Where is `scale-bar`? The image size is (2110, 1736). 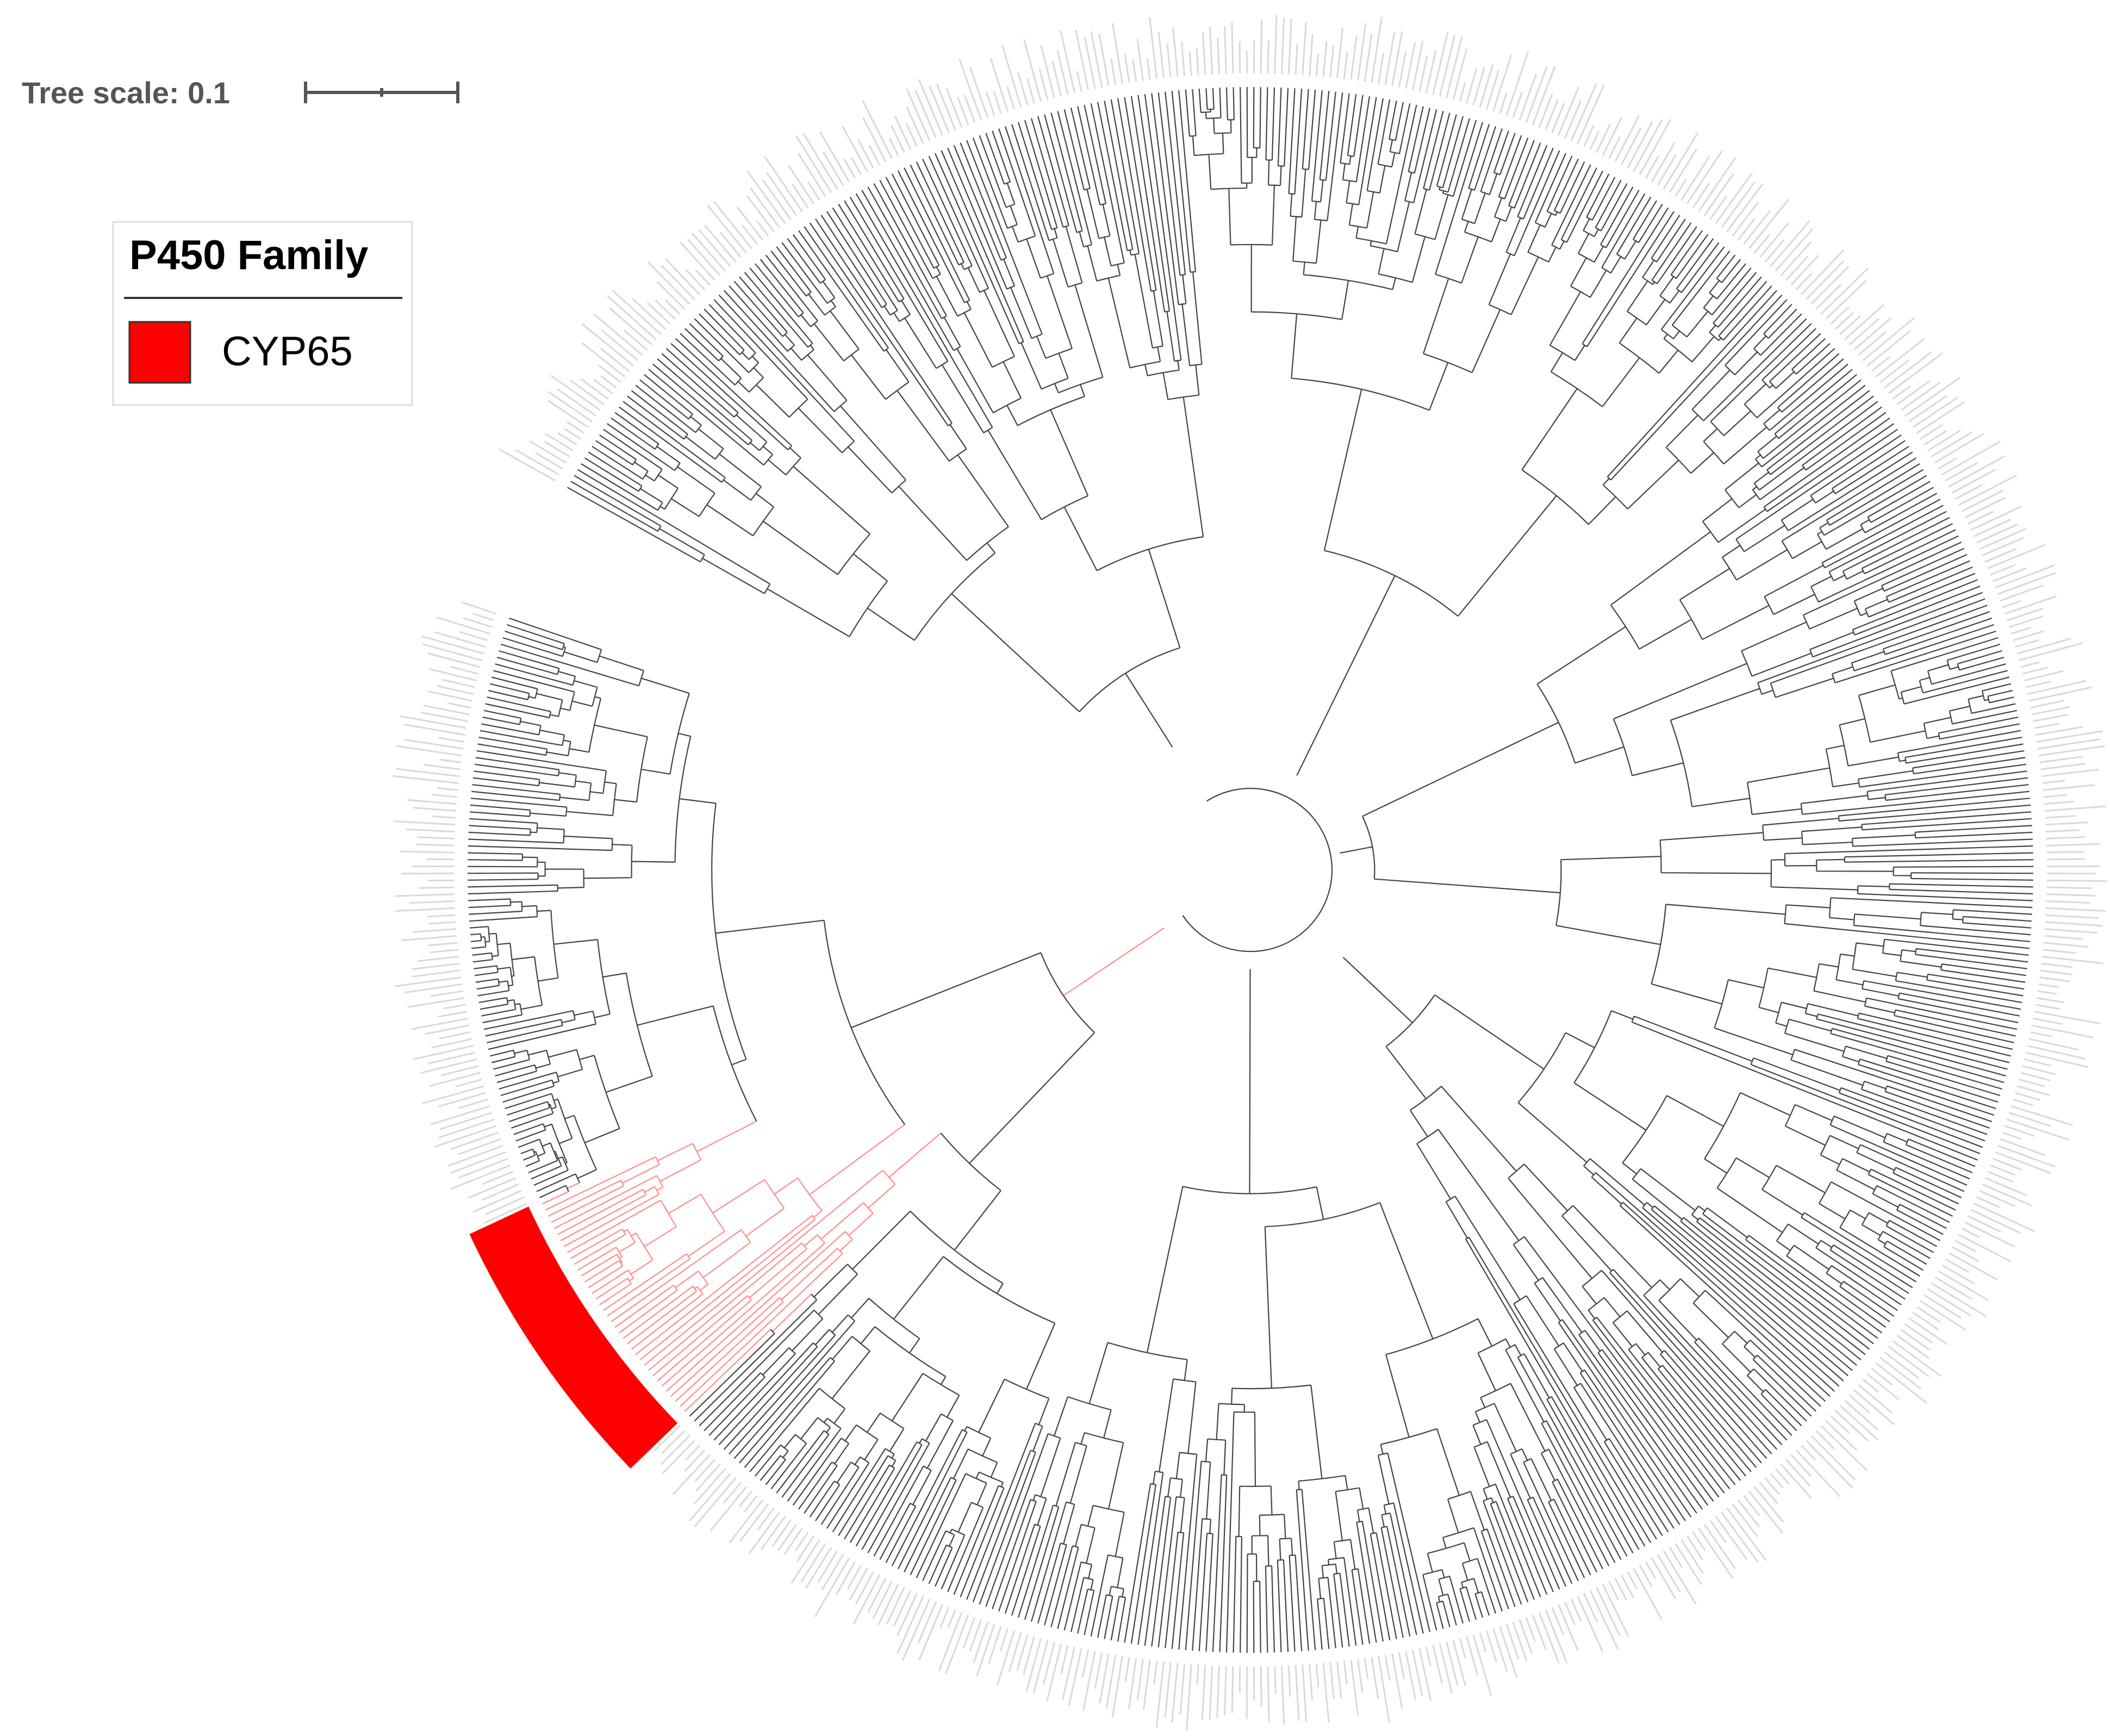
scale-bar is located at coordinates (381, 92).